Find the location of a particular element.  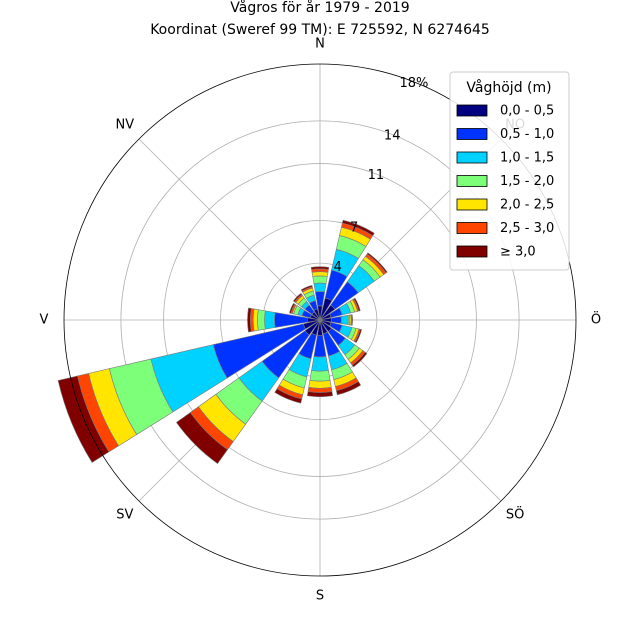

direction-label-3: SÖ is located at coordinates (515, 514).